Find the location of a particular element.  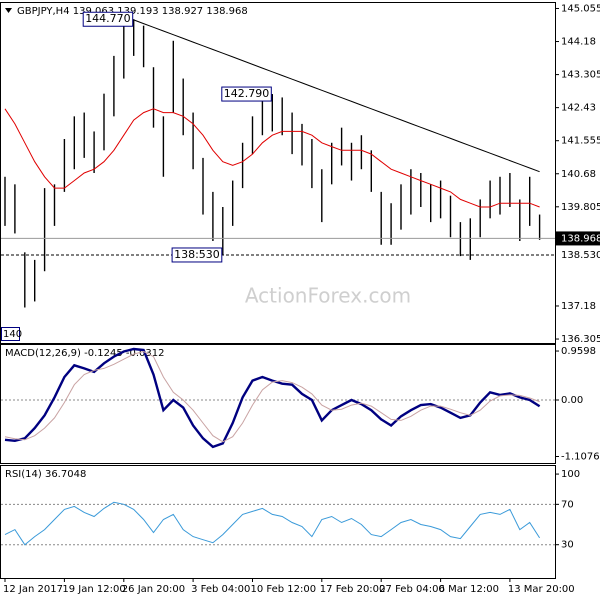

y-tick-label: 30 is located at coordinates (567, 545).